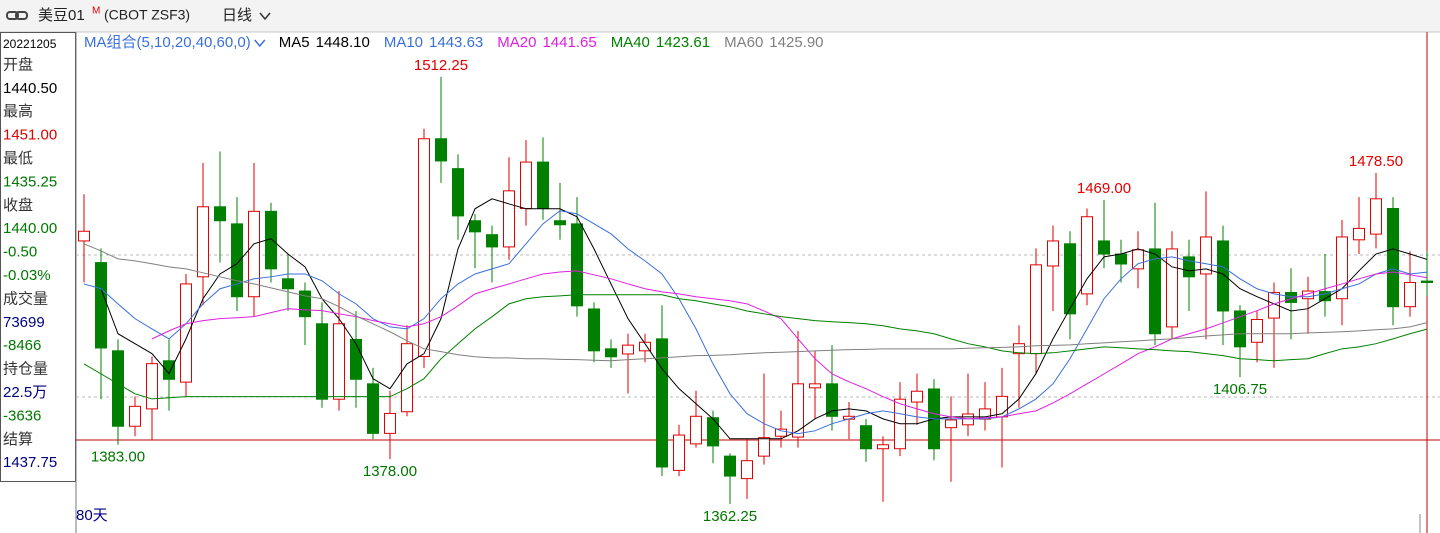  I want to click on info-text: 1451.00, so click(30, 135).